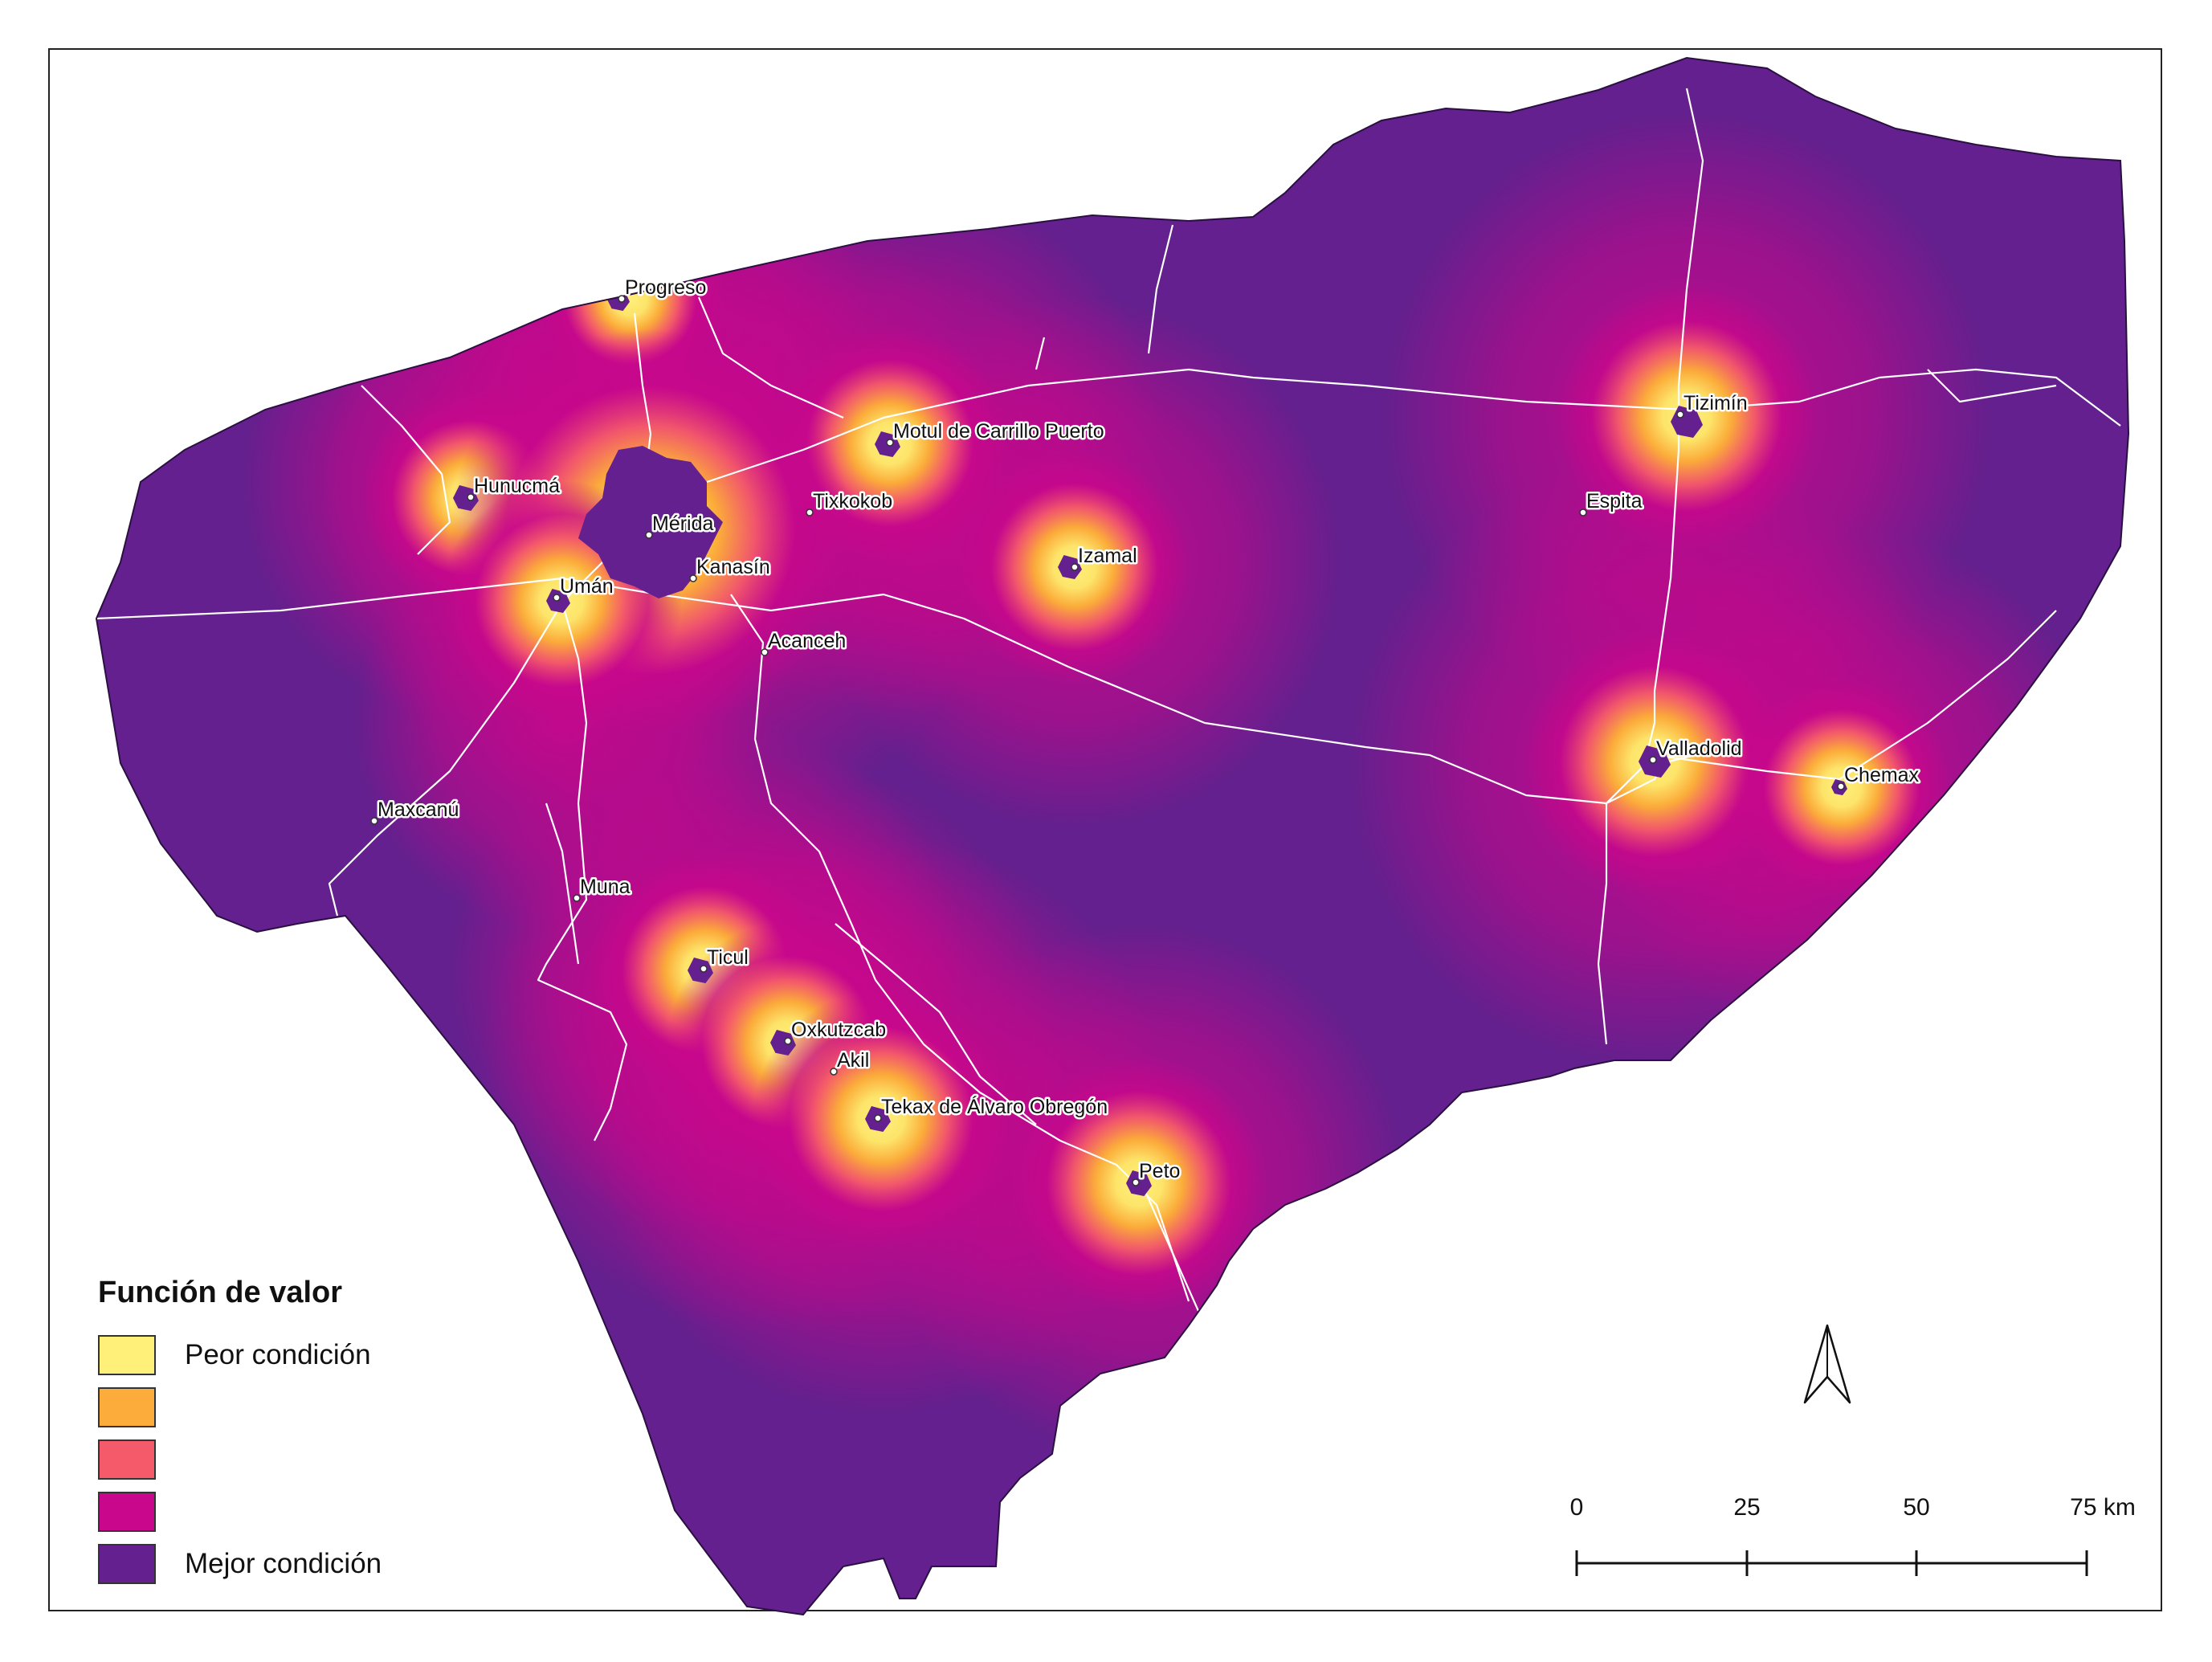  What do you see at coordinates (1831, 1563) in the screenshot?
I see `scale-bar` at bounding box center [1831, 1563].